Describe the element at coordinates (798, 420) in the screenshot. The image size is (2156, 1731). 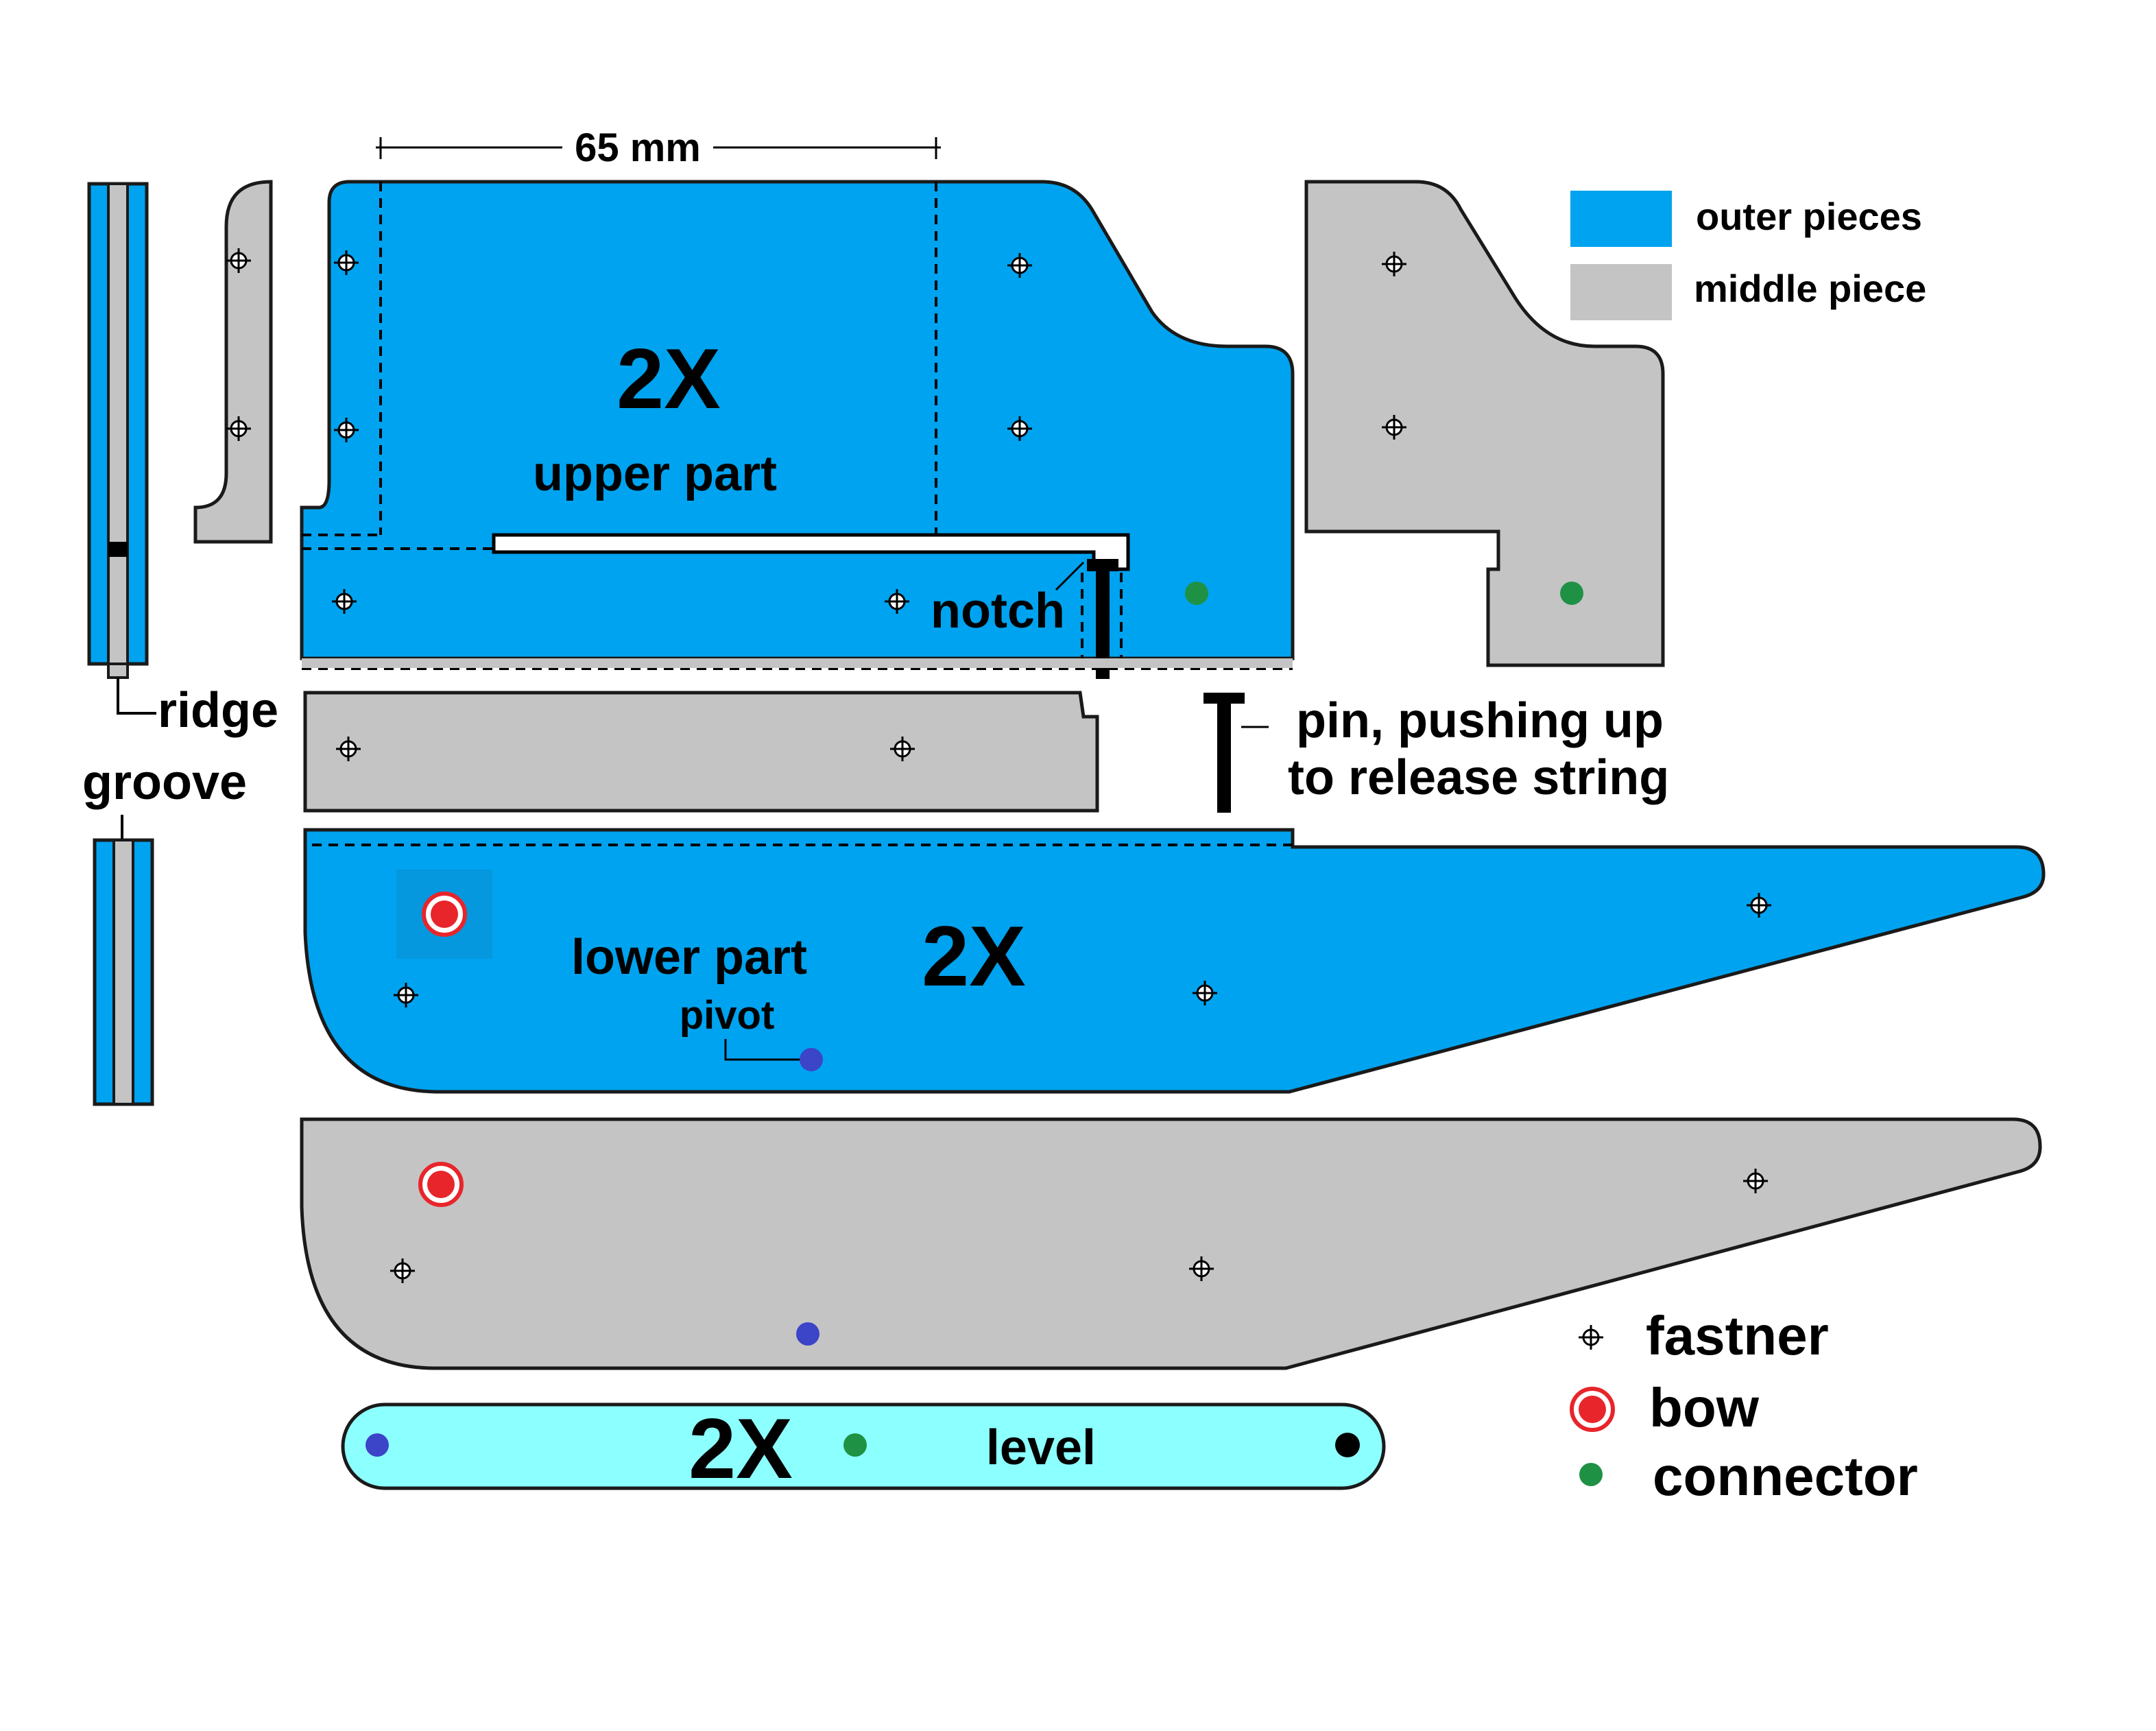
I see `upper-part-outer-piece` at that location.